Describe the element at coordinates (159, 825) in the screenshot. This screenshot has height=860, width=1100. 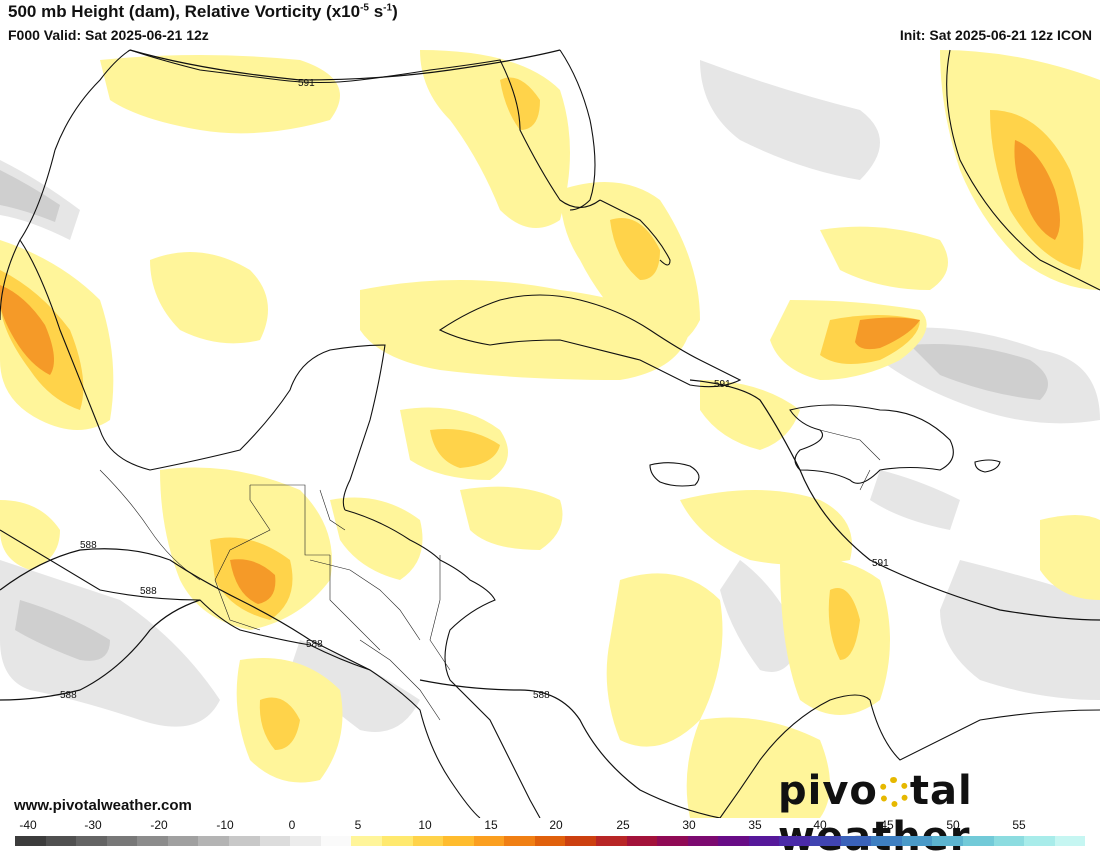
I see `tick-label: -20` at that location.